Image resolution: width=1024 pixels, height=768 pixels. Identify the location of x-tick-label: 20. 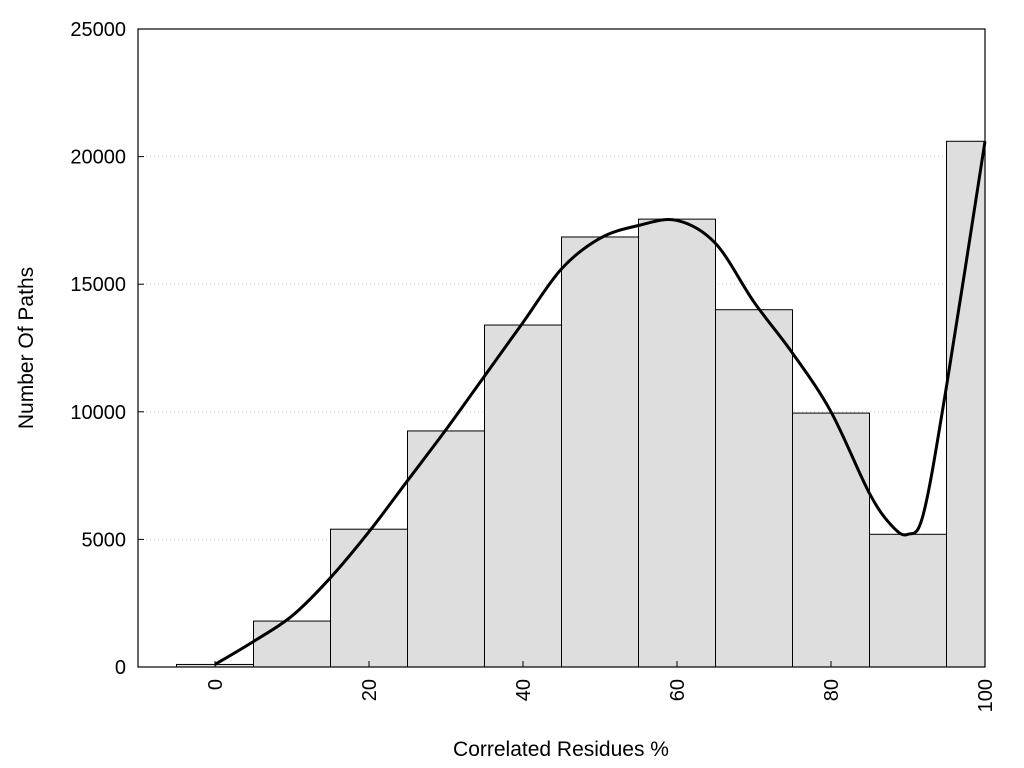
(370, 690).